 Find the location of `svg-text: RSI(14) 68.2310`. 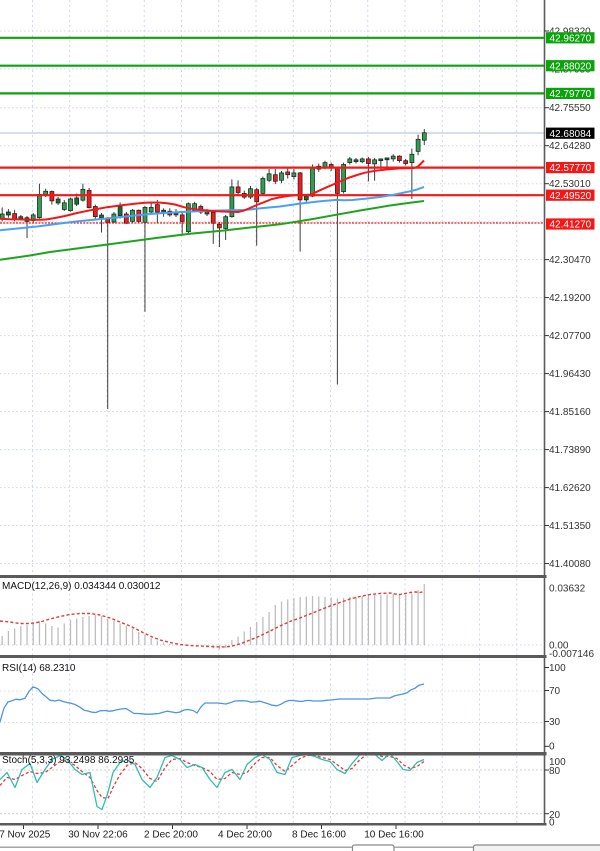

svg-text: RSI(14) 68.2310 is located at coordinates (39, 668).